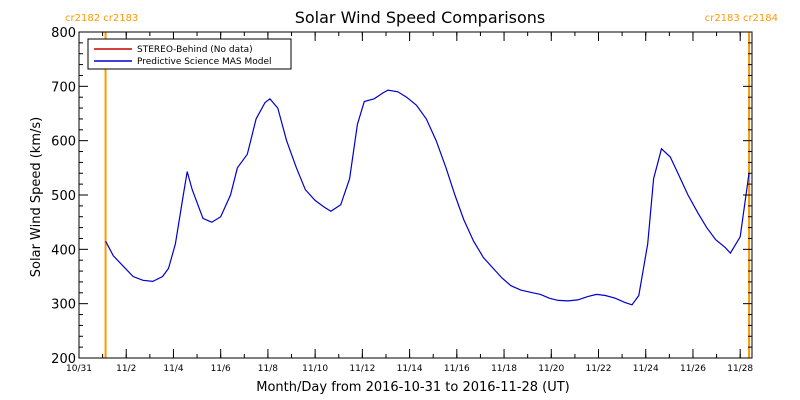 The image size is (800, 400). What do you see at coordinates (173, 369) in the screenshot?
I see `x-tick-label: 11/4` at bounding box center [173, 369].